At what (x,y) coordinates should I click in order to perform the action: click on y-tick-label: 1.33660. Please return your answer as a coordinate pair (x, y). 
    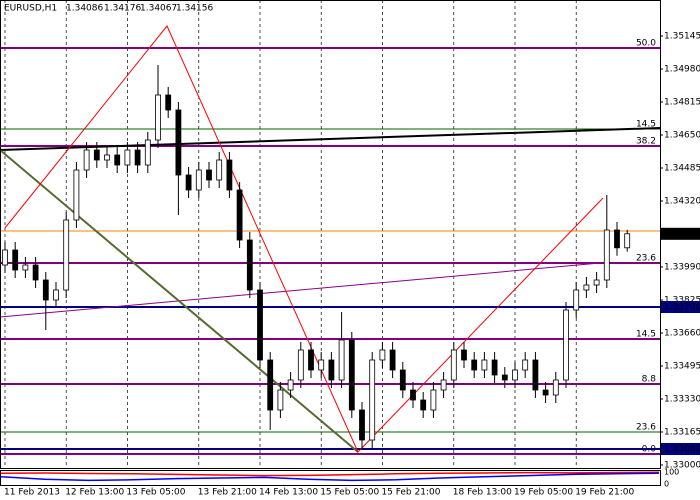
    Looking at the image, I should click on (682, 334).